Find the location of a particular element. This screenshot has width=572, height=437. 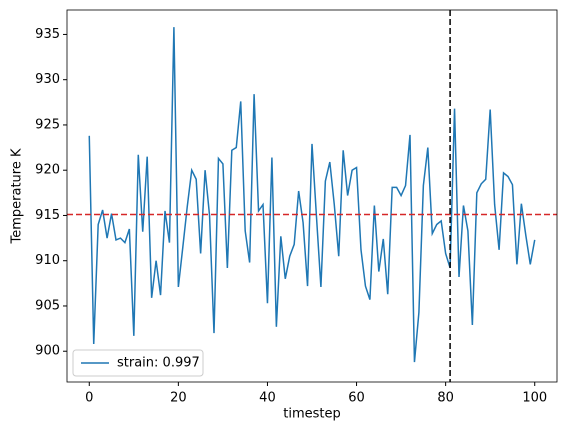

y-axis-label: Temperature K is located at coordinates (17, 196).